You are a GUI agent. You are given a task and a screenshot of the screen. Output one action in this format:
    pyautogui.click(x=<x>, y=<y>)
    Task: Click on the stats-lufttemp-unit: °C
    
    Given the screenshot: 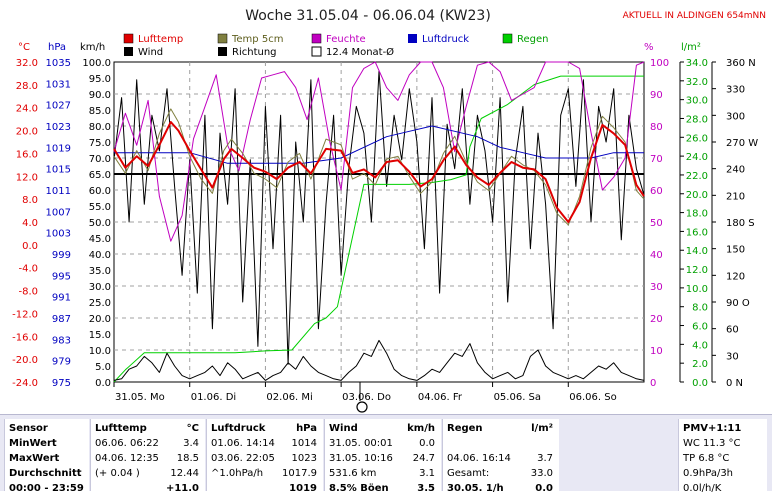 What is the action you would take?
    pyautogui.click(x=192, y=428)
    